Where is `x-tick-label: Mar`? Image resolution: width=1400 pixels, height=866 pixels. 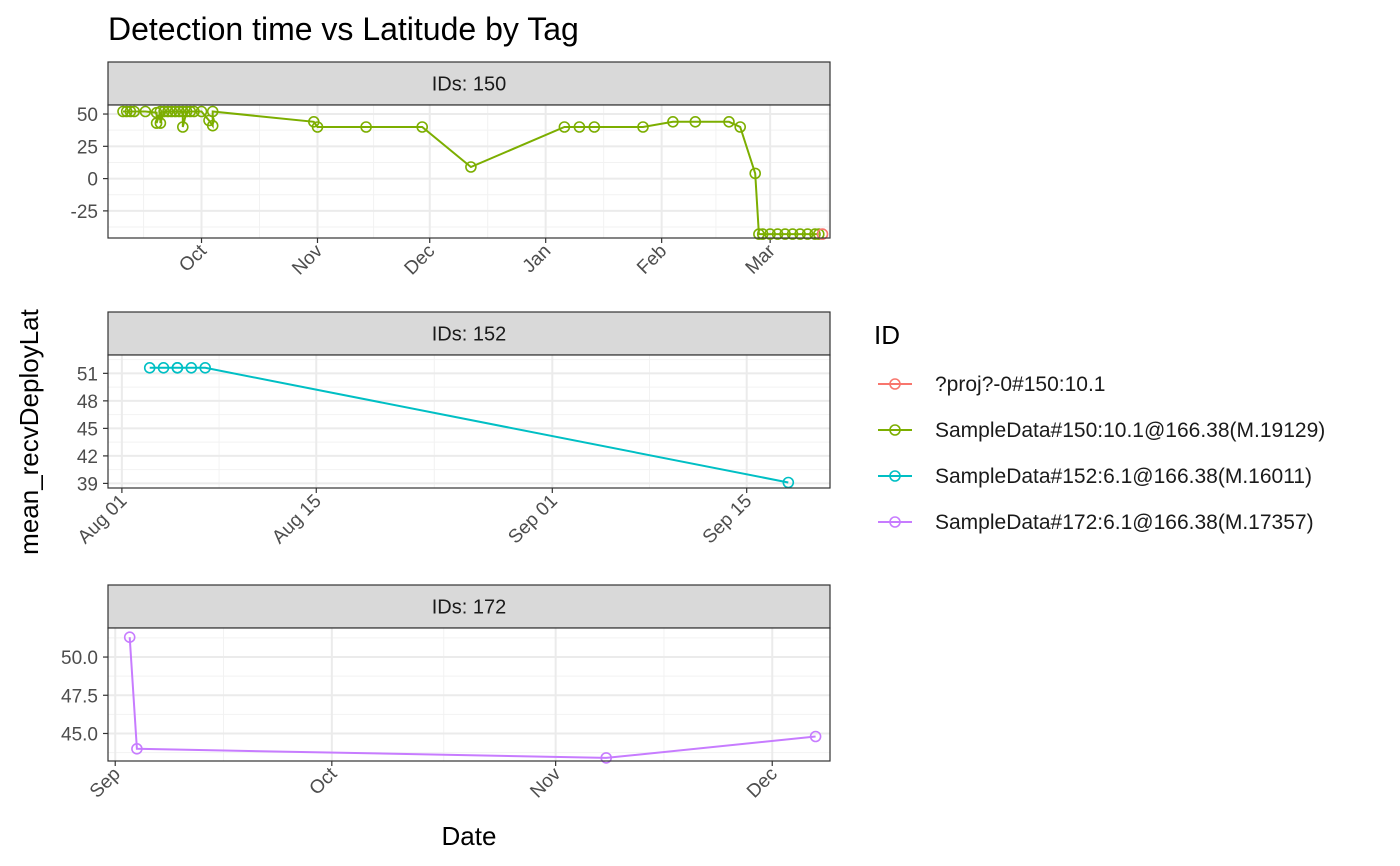
x-tick-label: Mar is located at coordinates (761, 259).